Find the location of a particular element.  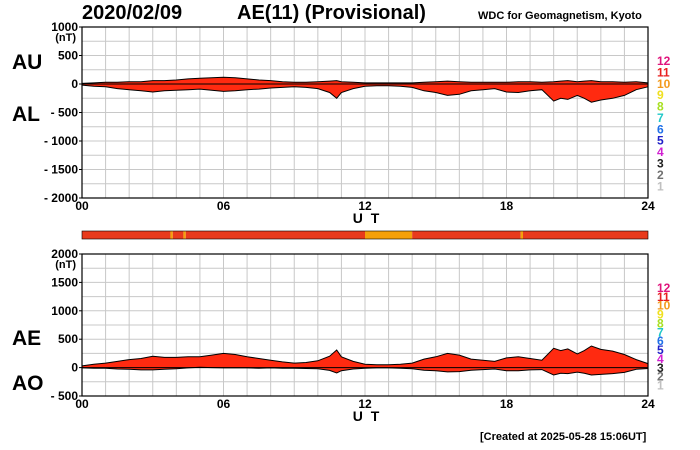

status-bar-frame is located at coordinates (365, 235).